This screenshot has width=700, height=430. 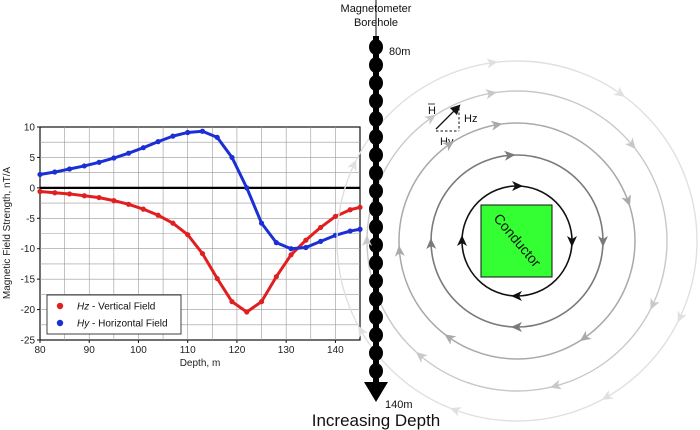 What do you see at coordinates (60, 323) in the screenshot?
I see `legend-marker-hy` at bounding box center [60, 323].